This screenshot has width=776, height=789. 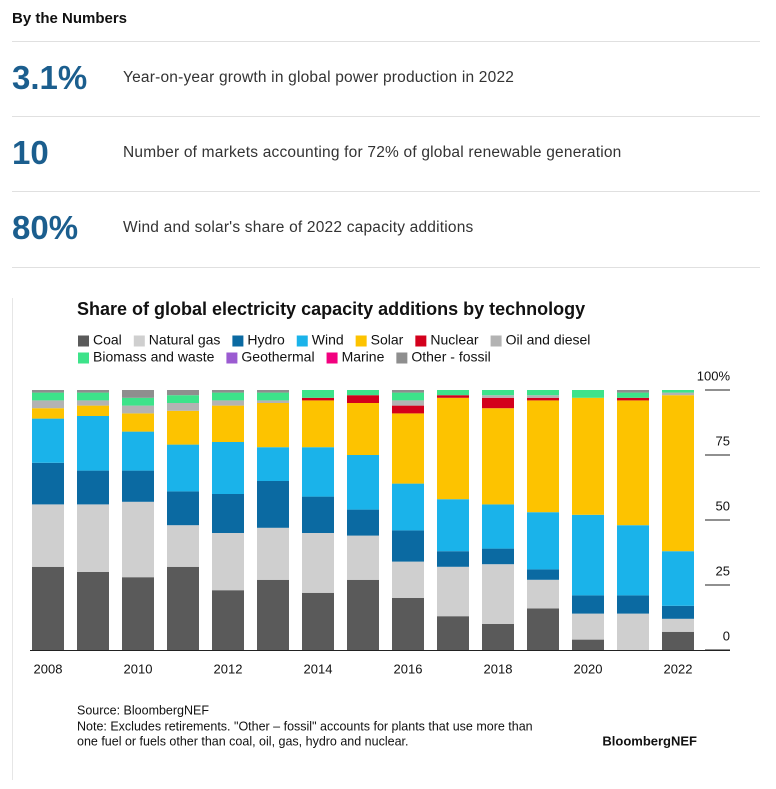 I want to click on x-tick-label: 2012, so click(x=228, y=668).